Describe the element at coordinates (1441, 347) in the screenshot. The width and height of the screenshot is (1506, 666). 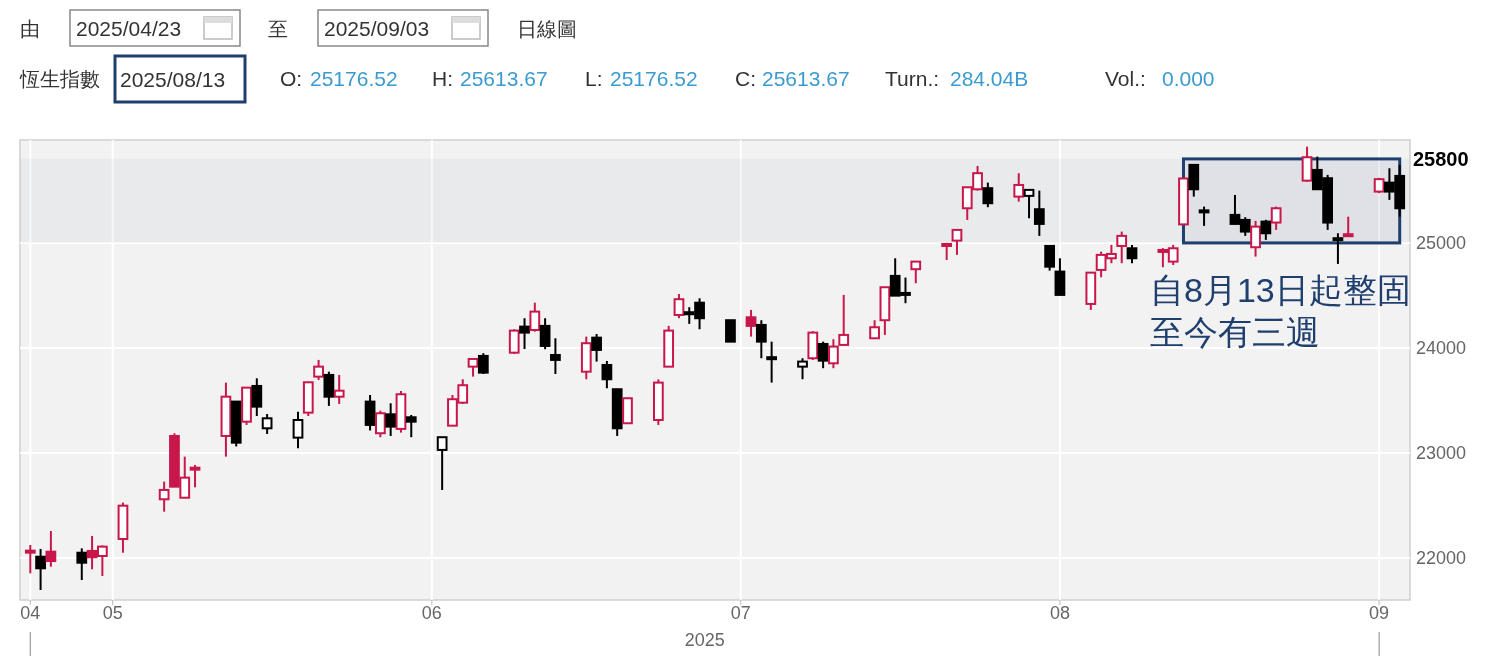
I see `y-tick-label: 24000` at that location.